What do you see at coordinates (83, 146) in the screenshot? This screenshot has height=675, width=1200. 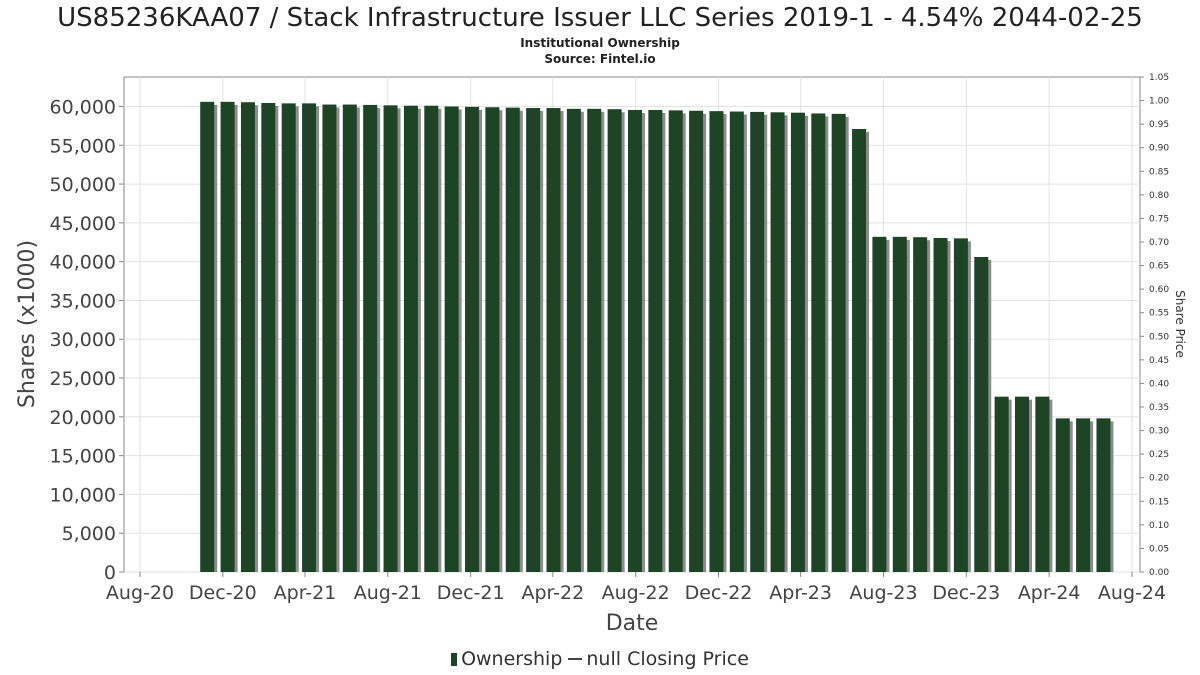 I see `y-tick-label: 55,000` at bounding box center [83, 146].